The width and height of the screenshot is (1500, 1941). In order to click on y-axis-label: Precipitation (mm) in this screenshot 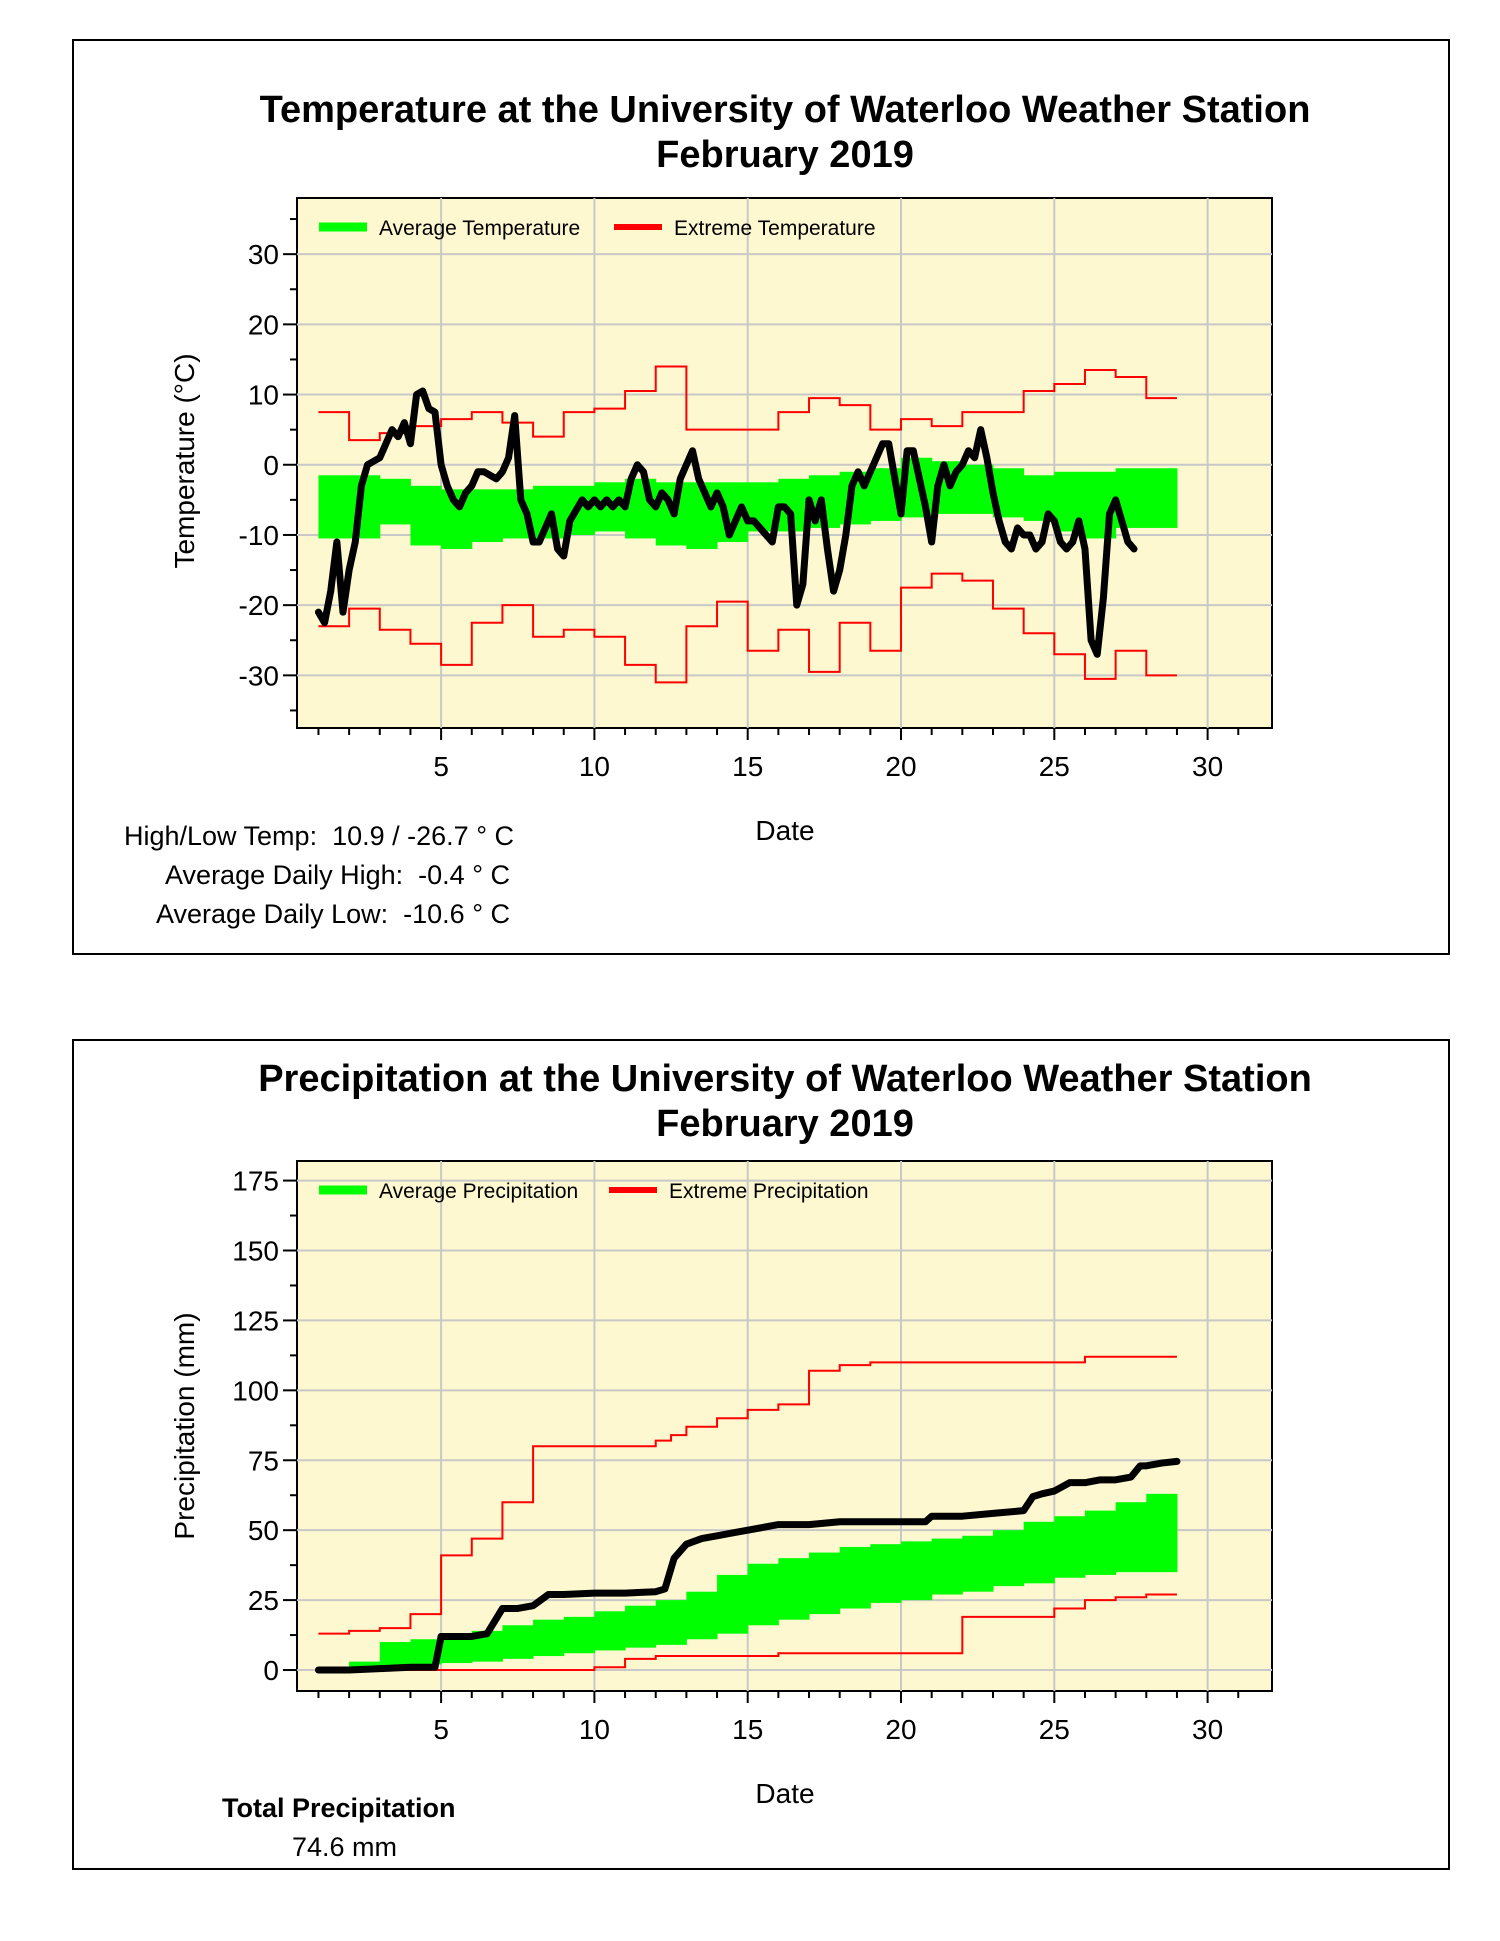, I will do `click(184, 1425)`.